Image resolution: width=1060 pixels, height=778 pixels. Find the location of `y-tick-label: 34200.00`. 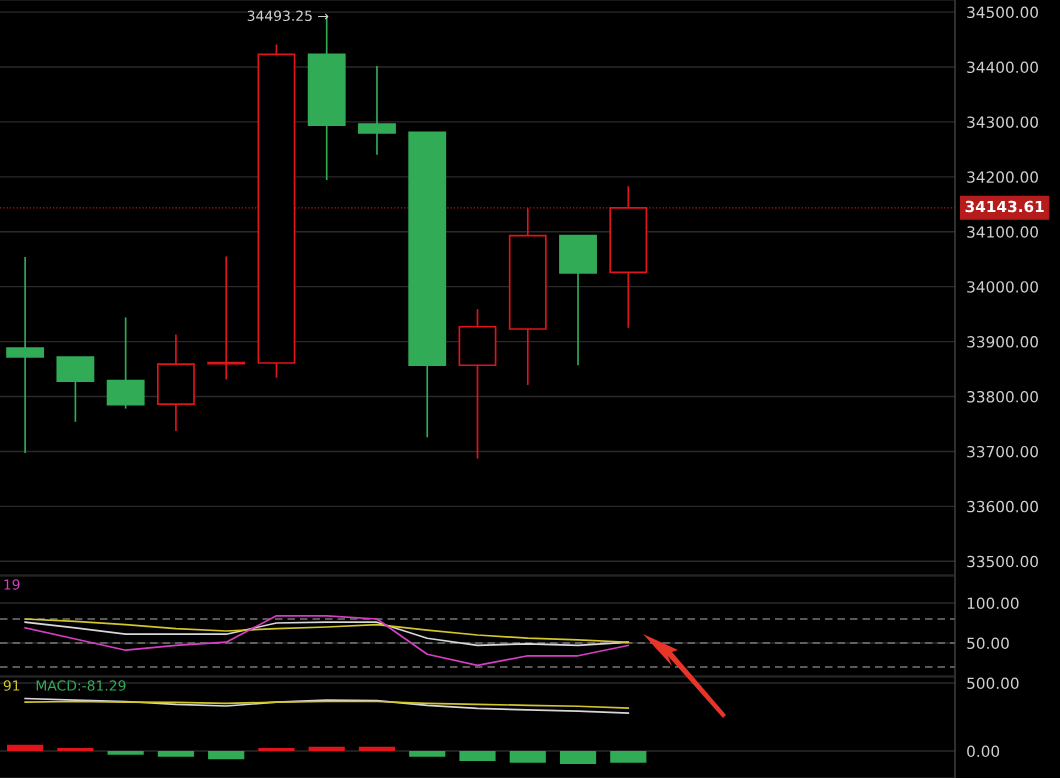

y-tick-label: 34200.00 is located at coordinates (1002, 177).